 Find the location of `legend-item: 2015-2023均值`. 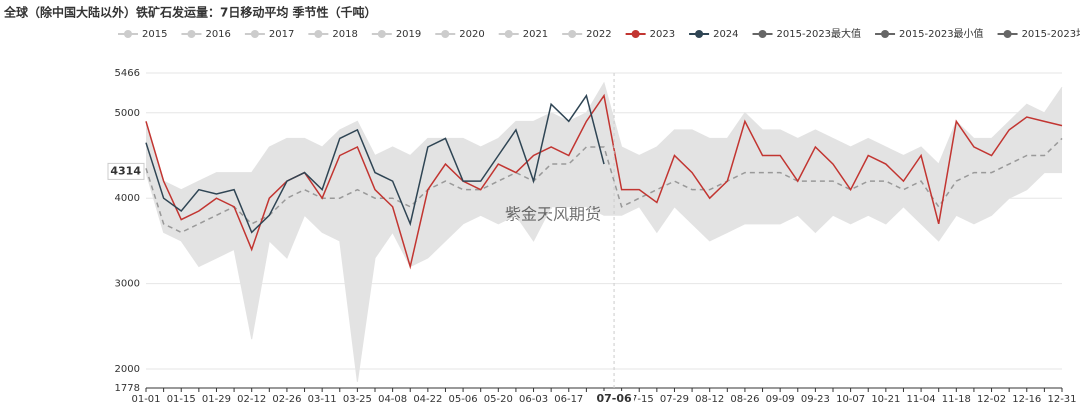

legend-item: 2015-2023均值 is located at coordinates (1038, 33).